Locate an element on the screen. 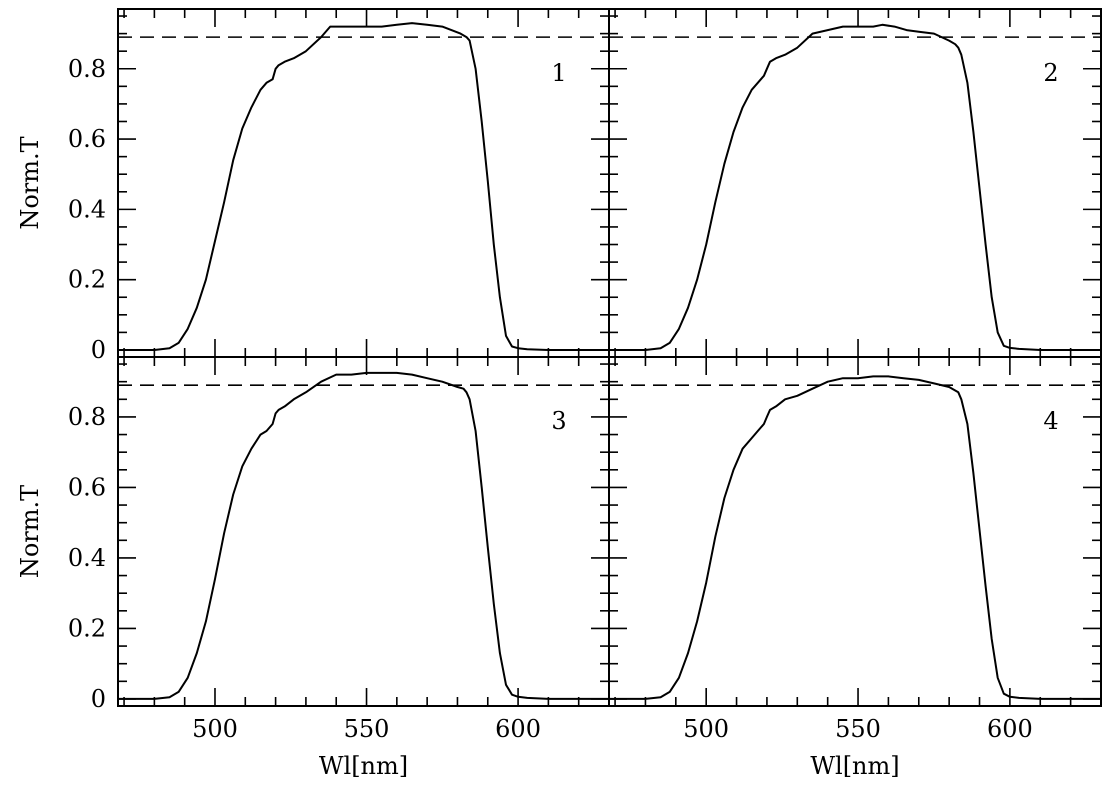 This screenshot has width=1112, height=798. panel-4-x-tick-label: 550 is located at coordinates (858, 729).